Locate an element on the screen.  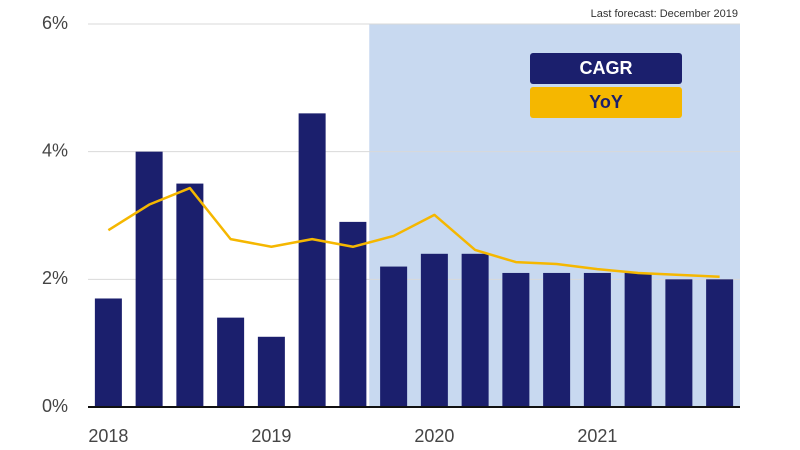
x-tick-label: 2020 is located at coordinates (434, 436).